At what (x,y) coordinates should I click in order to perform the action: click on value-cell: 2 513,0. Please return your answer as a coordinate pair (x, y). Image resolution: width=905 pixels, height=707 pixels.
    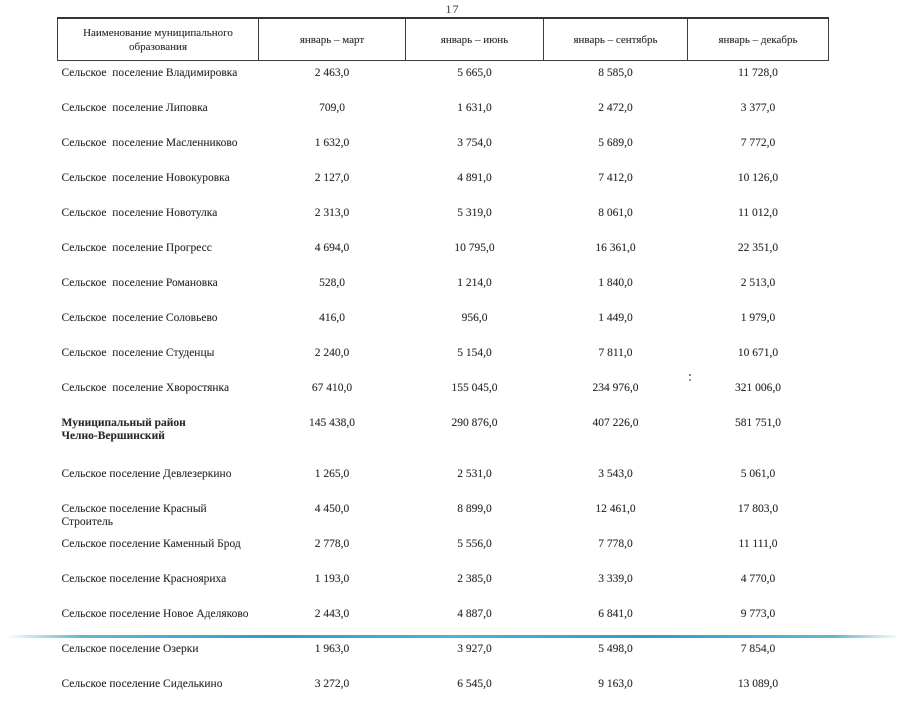
    Looking at the image, I should click on (758, 288).